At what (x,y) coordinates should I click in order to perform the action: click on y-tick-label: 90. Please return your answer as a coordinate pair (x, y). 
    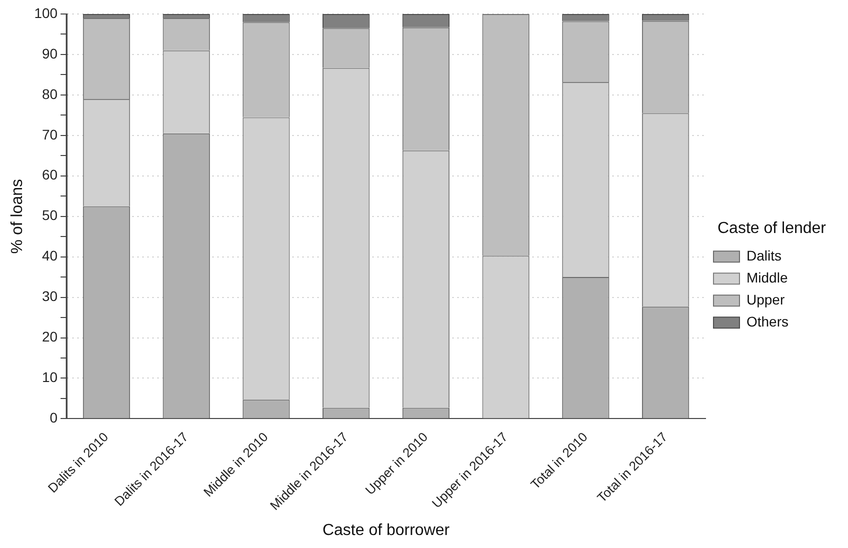
    Looking at the image, I should click on (50, 53).